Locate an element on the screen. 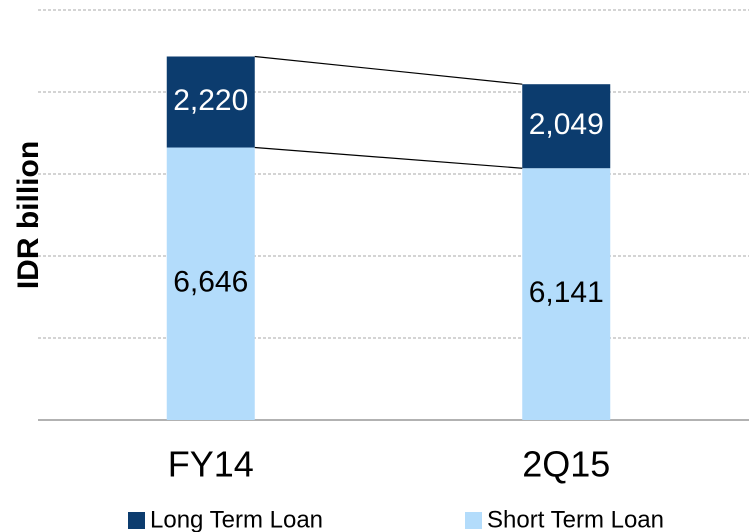 The image size is (749, 532). data-label: 6,141 is located at coordinates (566, 292).